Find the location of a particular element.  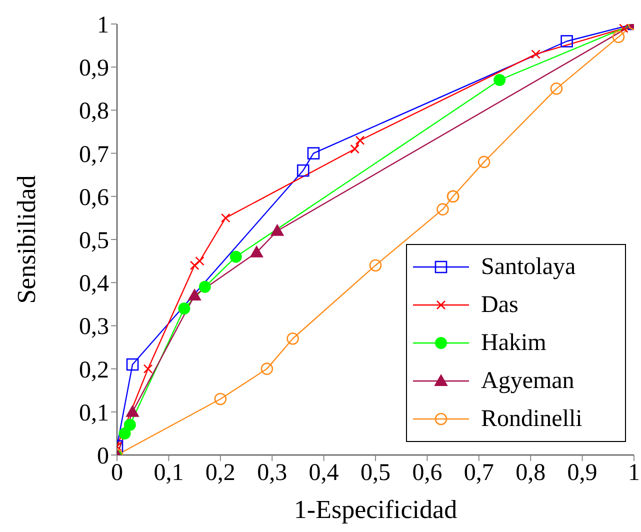

x-tick-label: 0,7 is located at coordinates (479, 473).